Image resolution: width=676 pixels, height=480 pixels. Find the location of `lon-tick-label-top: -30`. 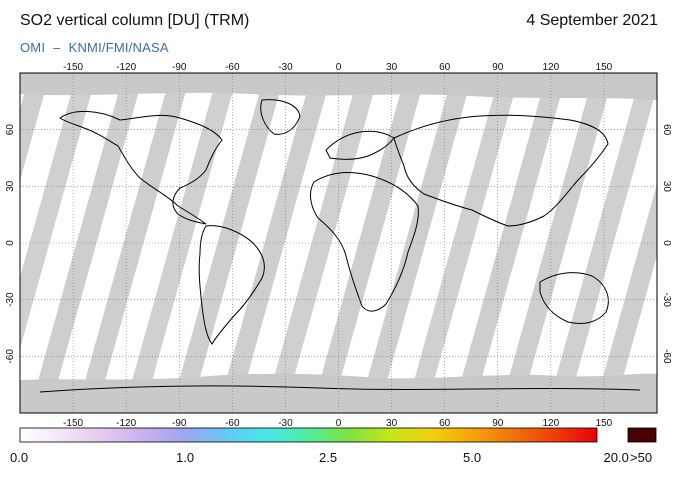

lon-tick-label-top: -30 is located at coordinates (285, 67).